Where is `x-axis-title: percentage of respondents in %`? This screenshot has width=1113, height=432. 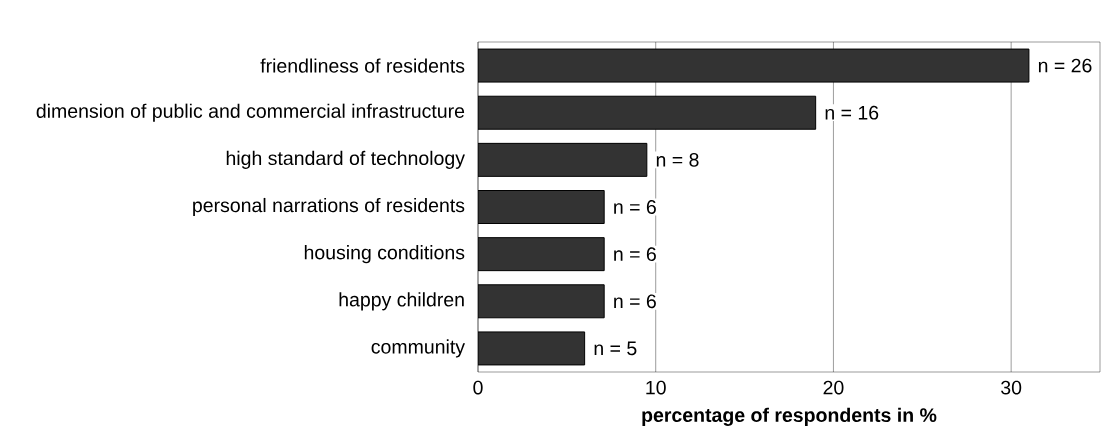
x-axis-title: percentage of respondents in % is located at coordinates (789, 416).